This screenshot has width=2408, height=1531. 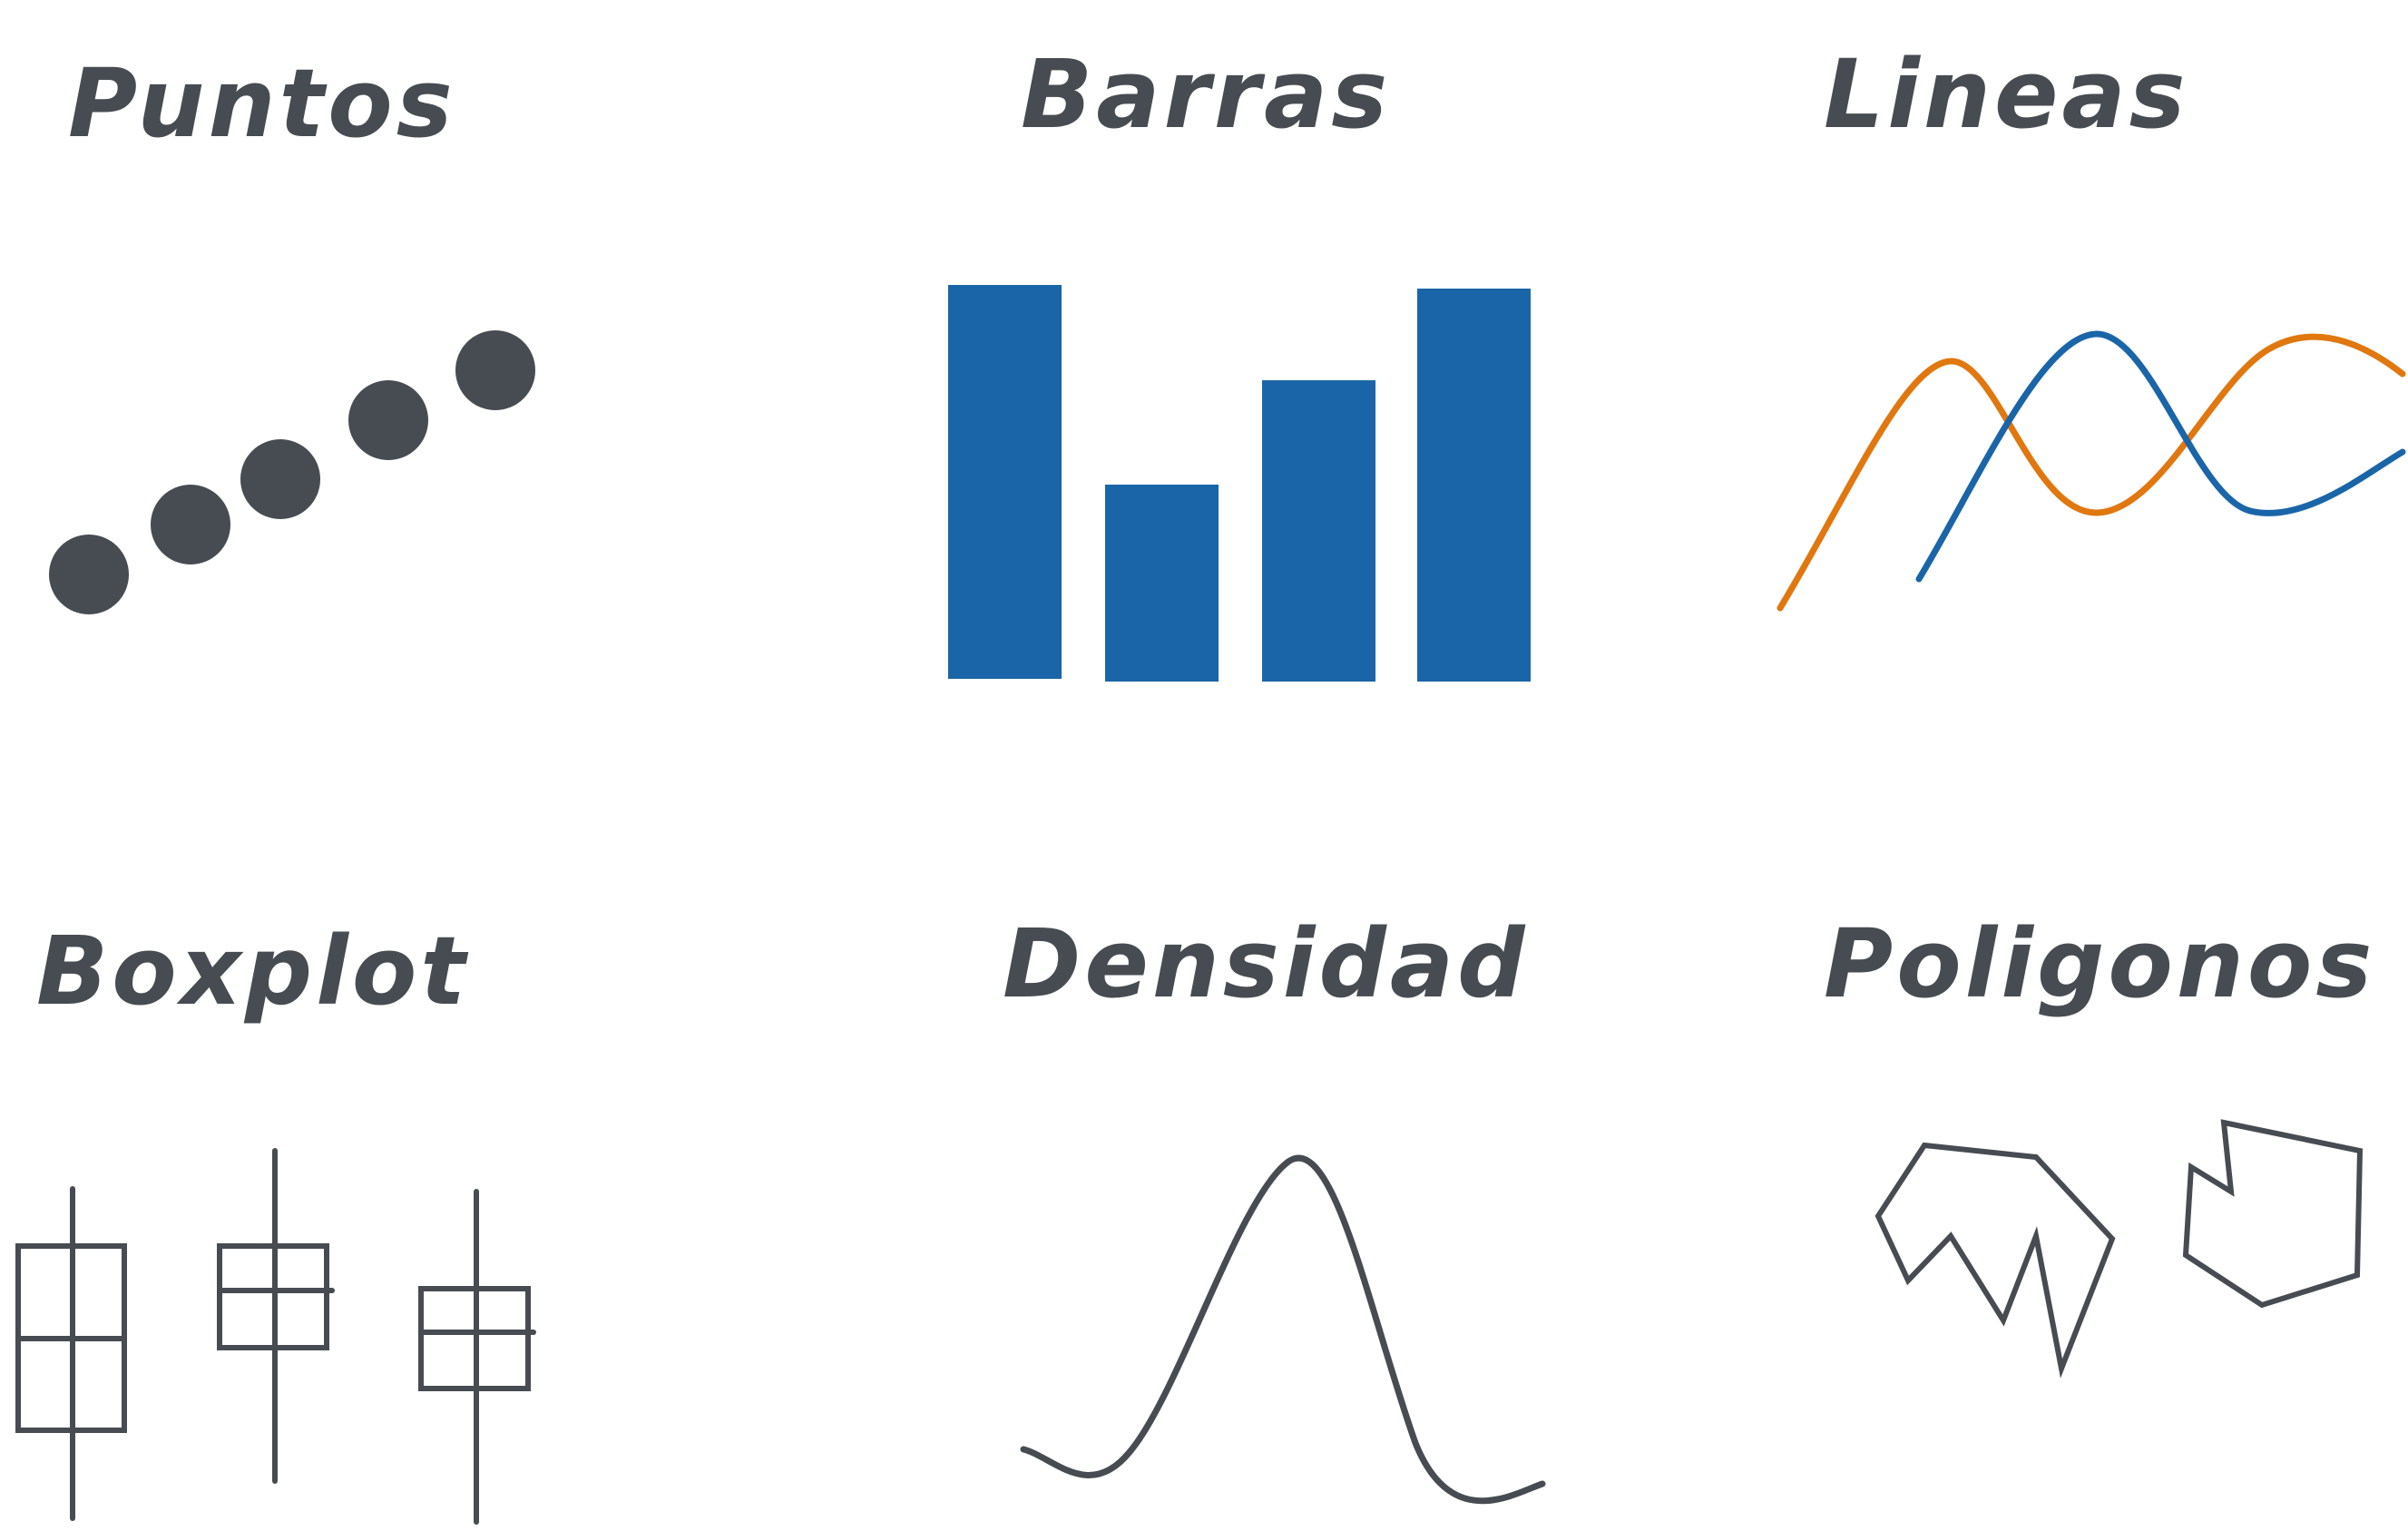 What do you see at coordinates (1206, 94) in the screenshot?
I see `title-barras: Barras` at bounding box center [1206, 94].